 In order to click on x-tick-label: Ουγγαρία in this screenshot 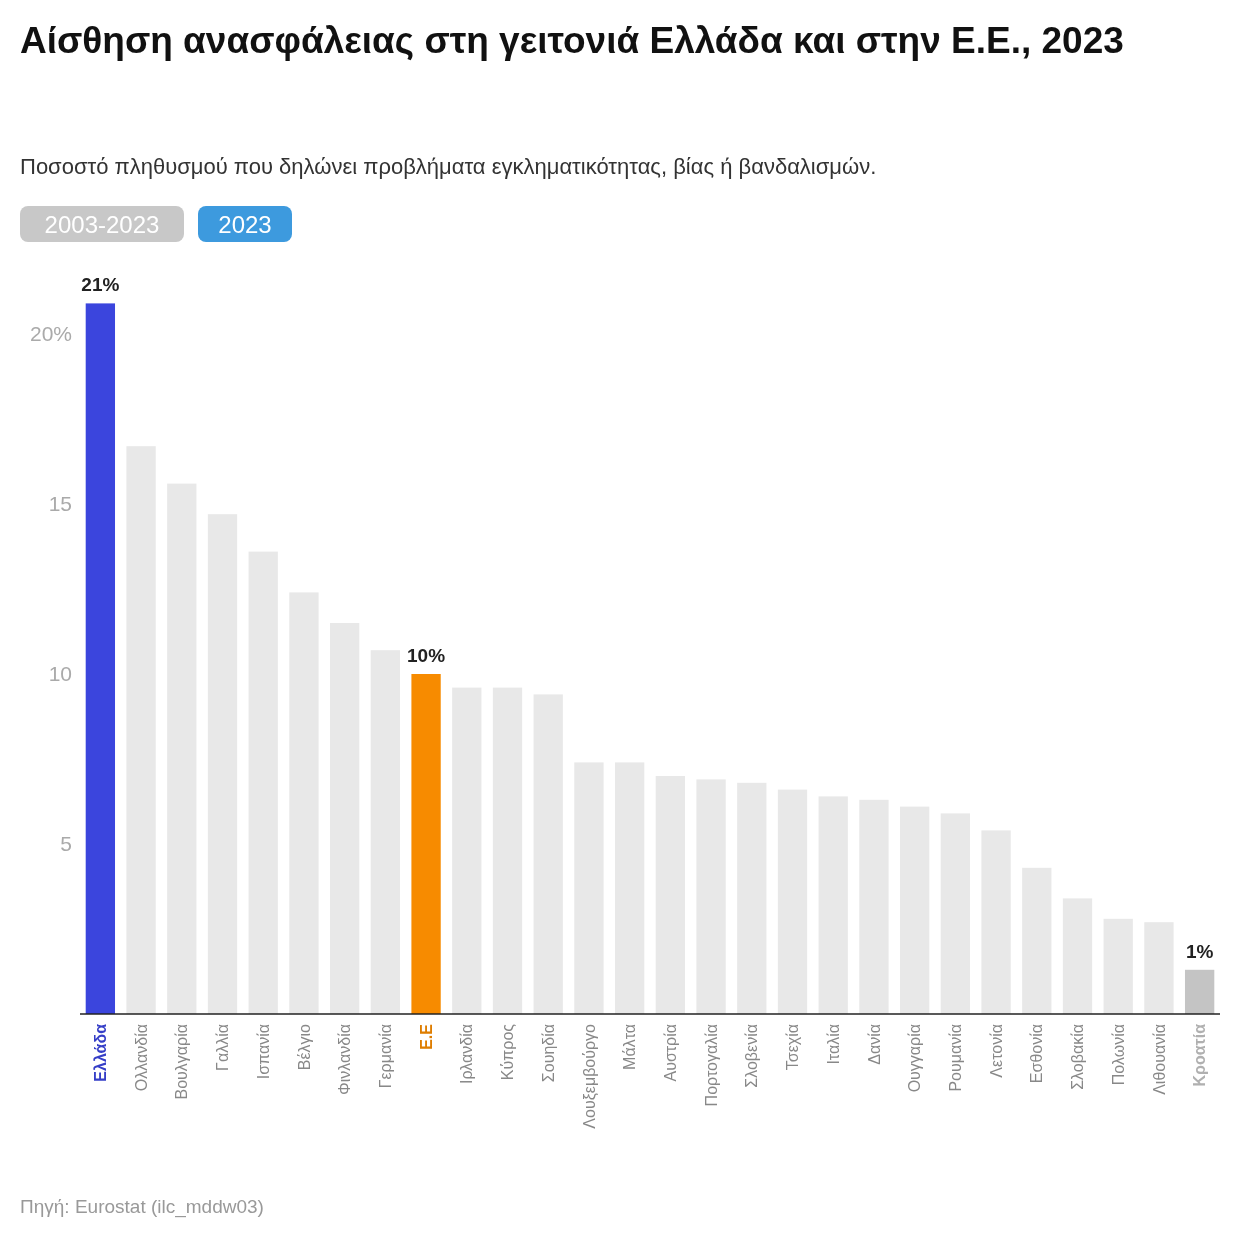, I will do `click(915, 1058)`.